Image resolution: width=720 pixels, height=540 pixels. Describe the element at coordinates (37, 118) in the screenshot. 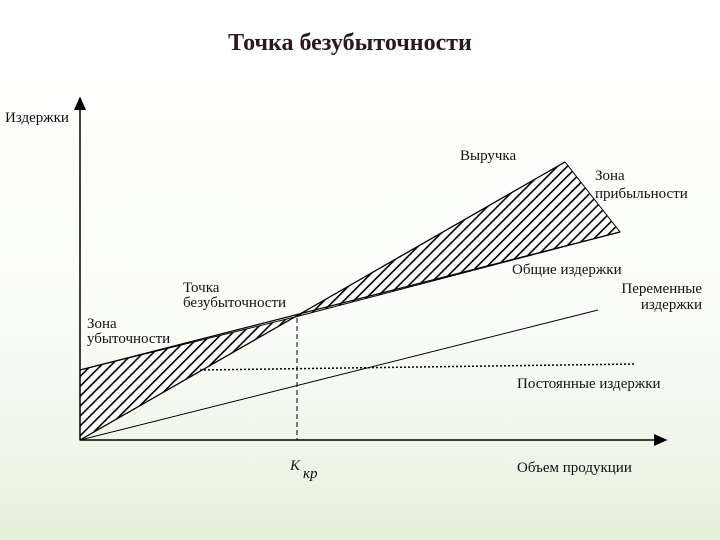

I see `y-axis-label: Издержки` at that location.